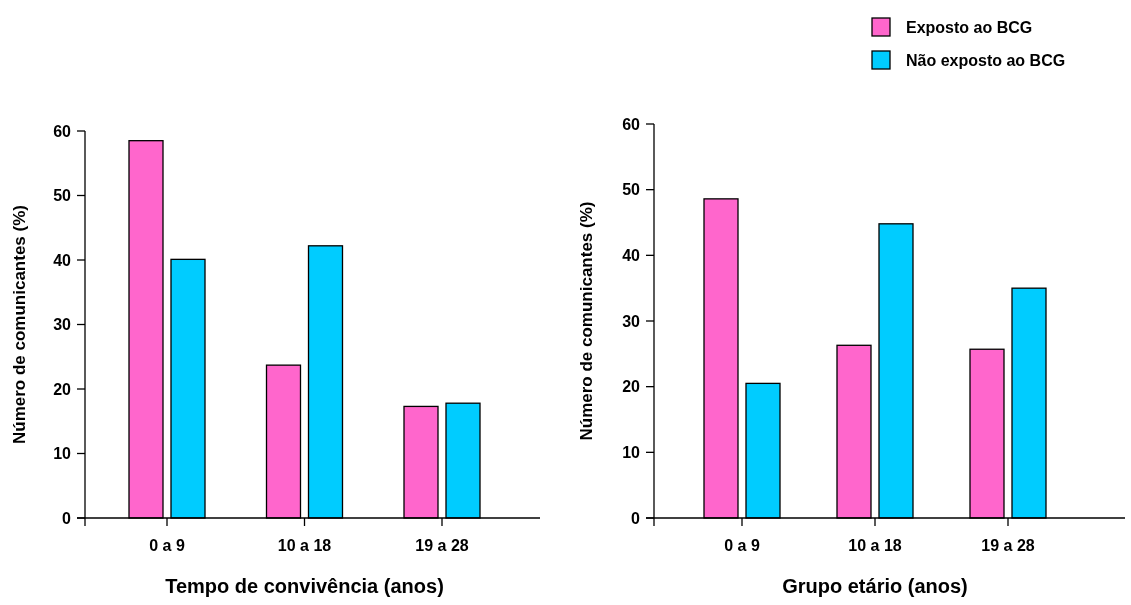 The height and width of the screenshot is (605, 1131). I want to click on x-axis-title: Grupo etário (anos), so click(875, 586).